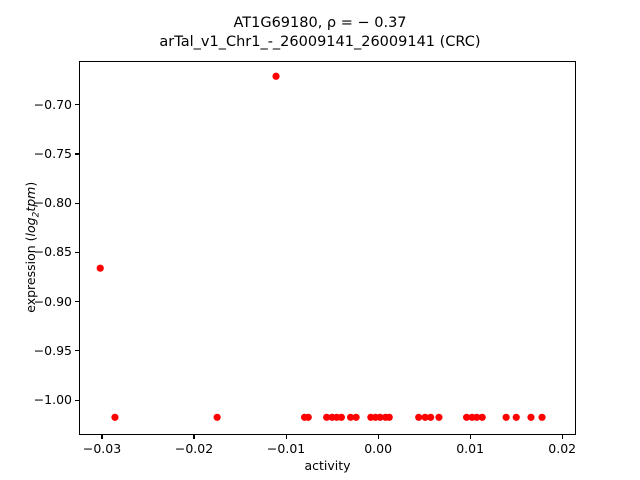 The height and width of the screenshot is (480, 640). What do you see at coordinates (36, 214) in the screenshot?
I see `y-axis-label-subscript: 2` at bounding box center [36, 214].